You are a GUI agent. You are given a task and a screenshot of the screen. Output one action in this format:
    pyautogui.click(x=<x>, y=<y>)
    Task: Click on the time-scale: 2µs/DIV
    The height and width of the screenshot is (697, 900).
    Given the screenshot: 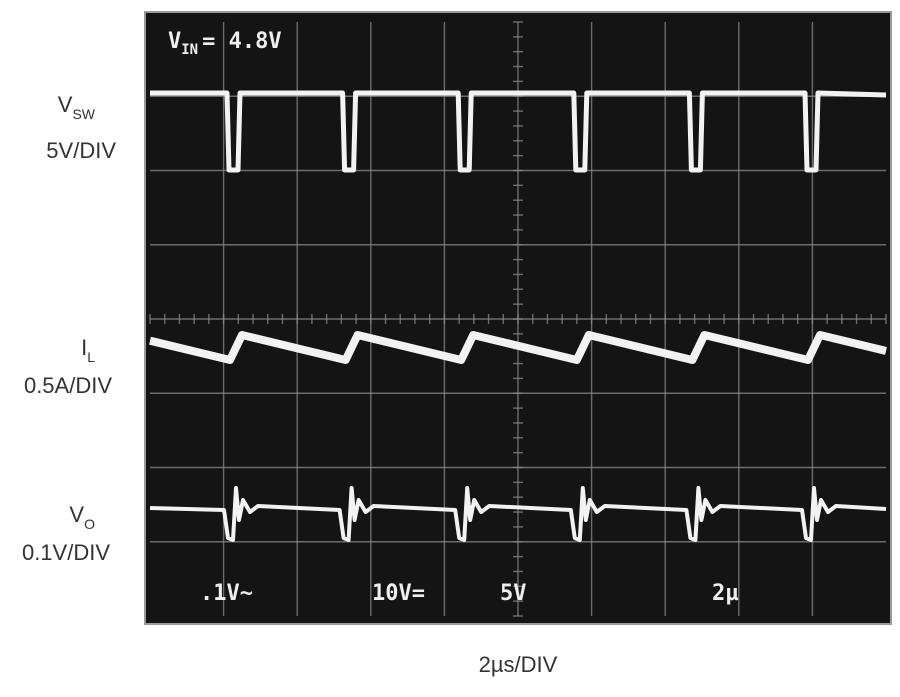 What is the action you would take?
    pyautogui.click(x=518, y=664)
    